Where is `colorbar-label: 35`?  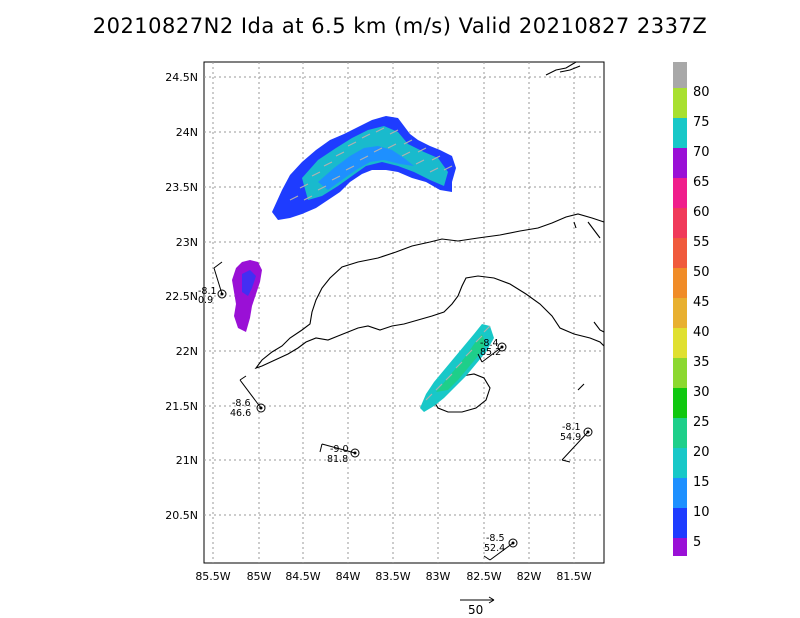
colorbar-label: 35 is located at coordinates (701, 362).